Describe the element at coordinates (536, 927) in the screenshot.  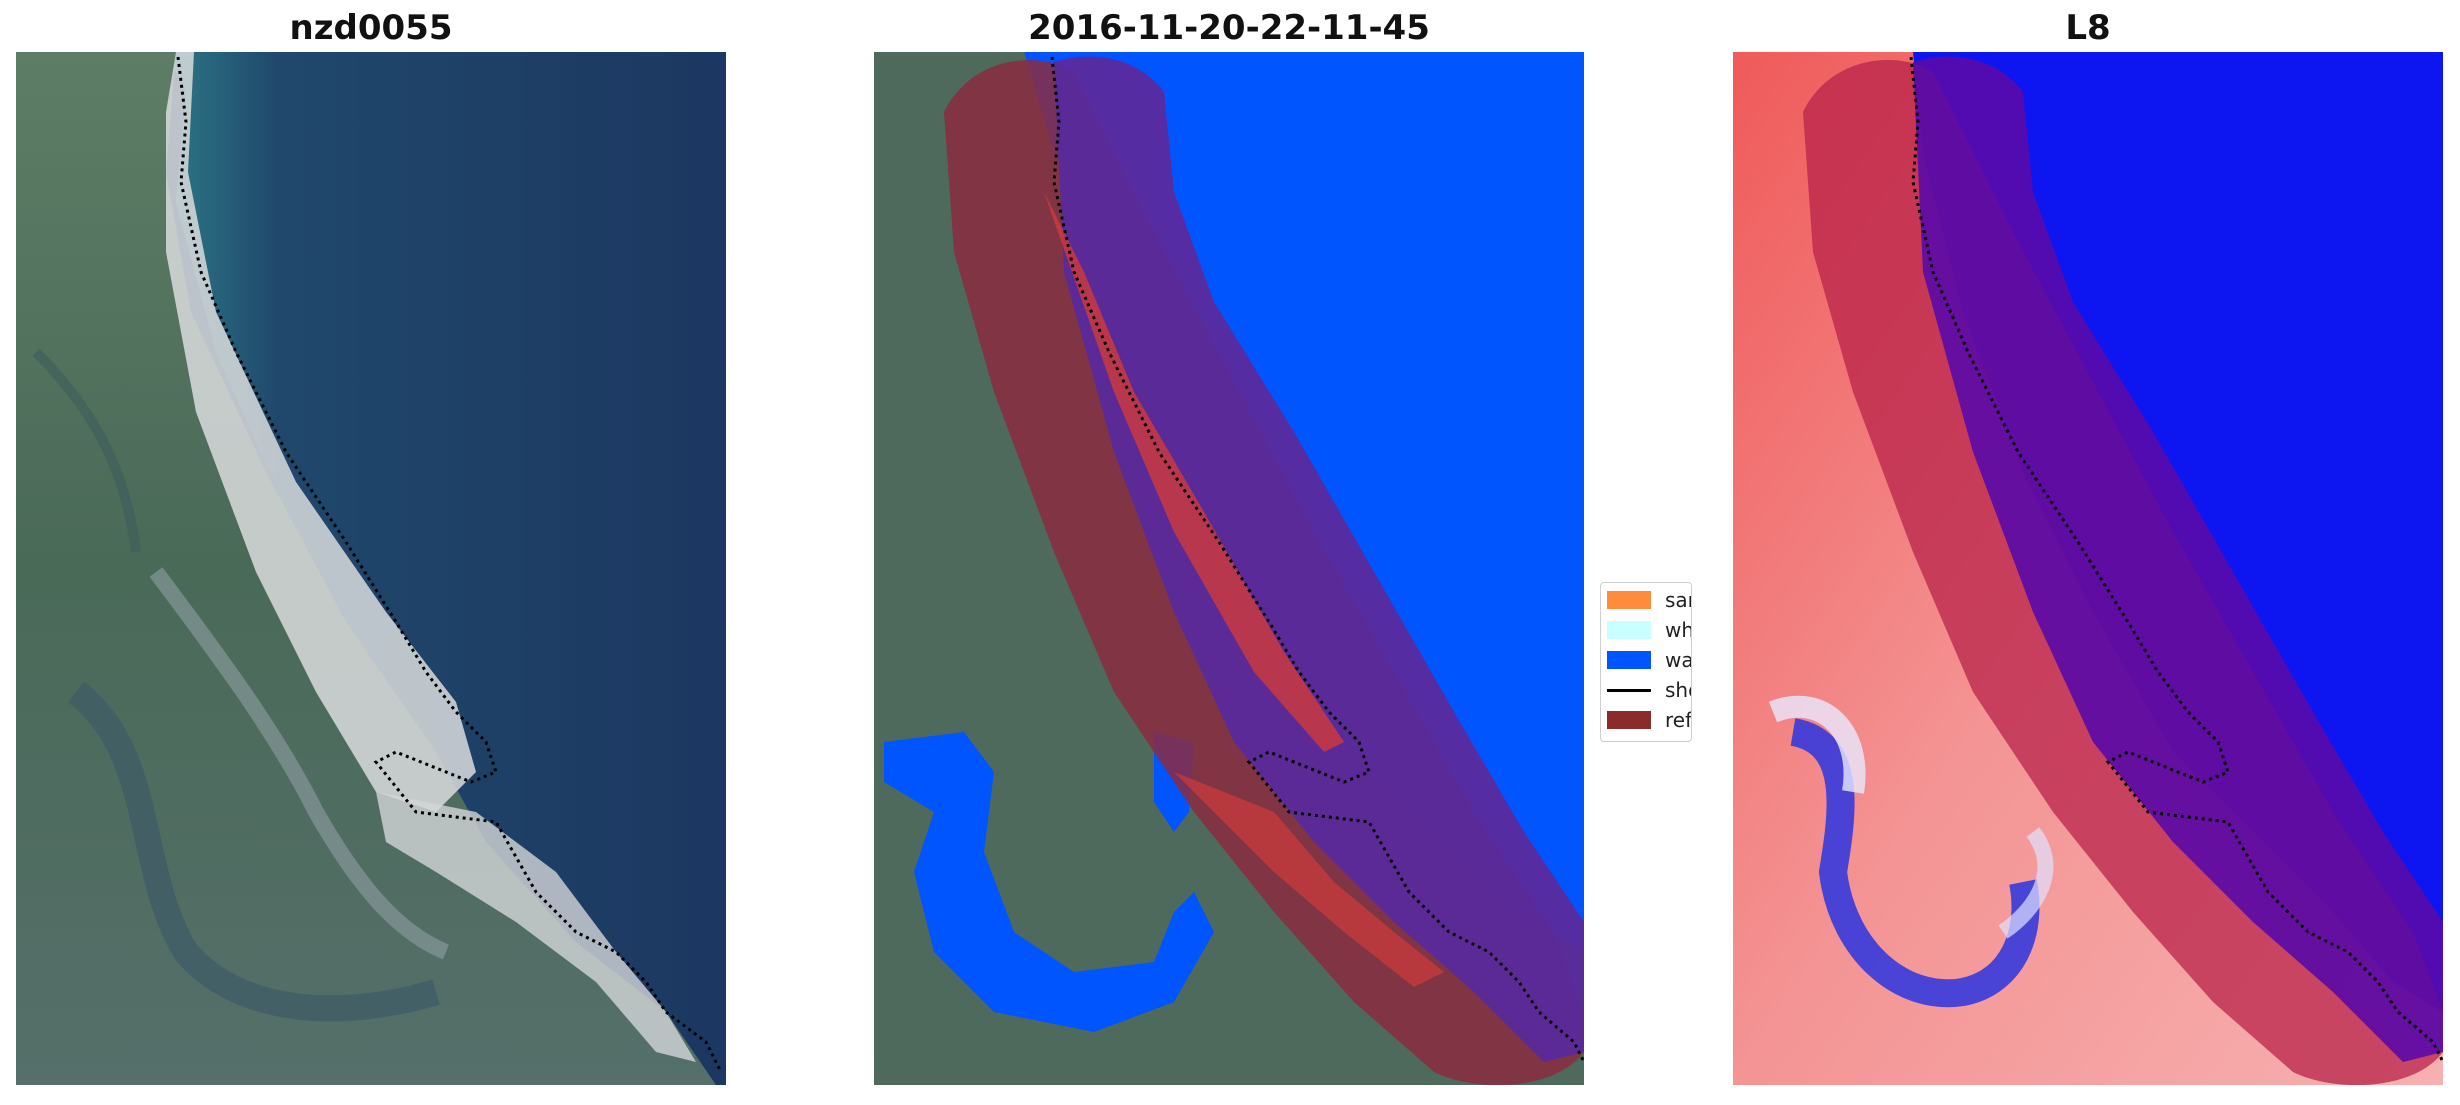
I see `spit-sand` at that location.